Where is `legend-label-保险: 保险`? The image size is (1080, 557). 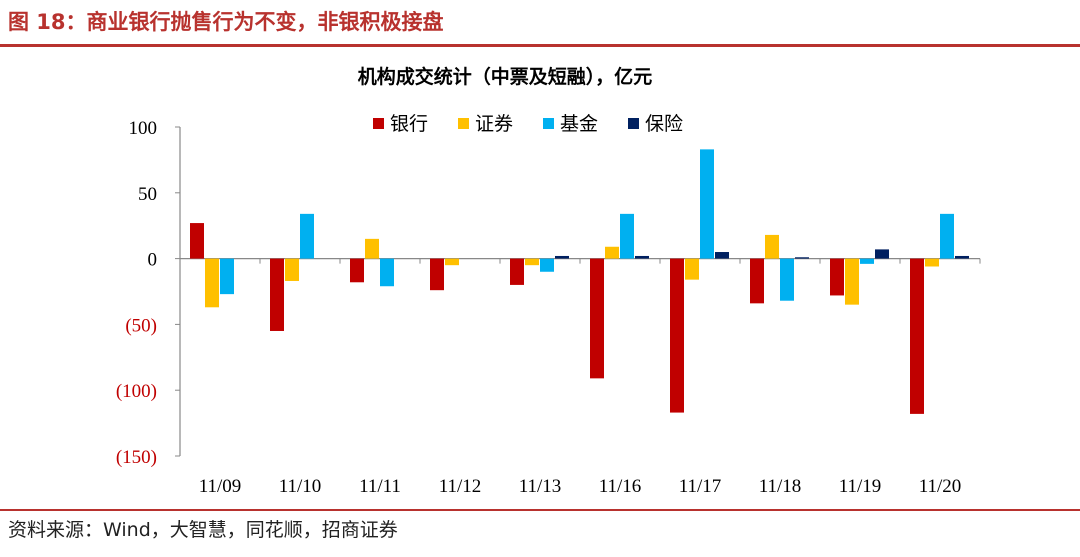
legend-label-保险: 保险 is located at coordinates (664, 124).